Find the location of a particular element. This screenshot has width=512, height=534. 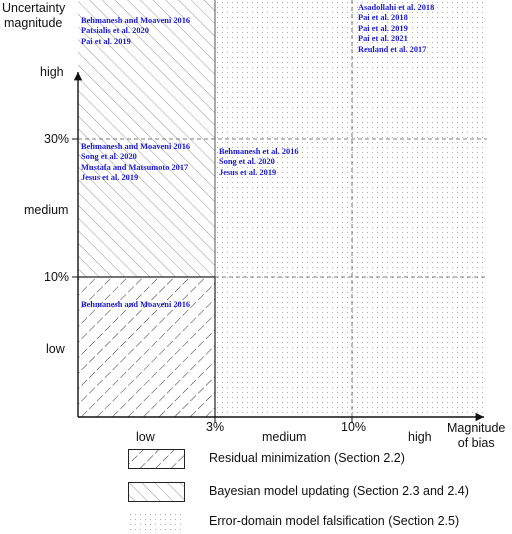

y-axis-title: Uncertainty magnitude is located at coordinates (33, 16).